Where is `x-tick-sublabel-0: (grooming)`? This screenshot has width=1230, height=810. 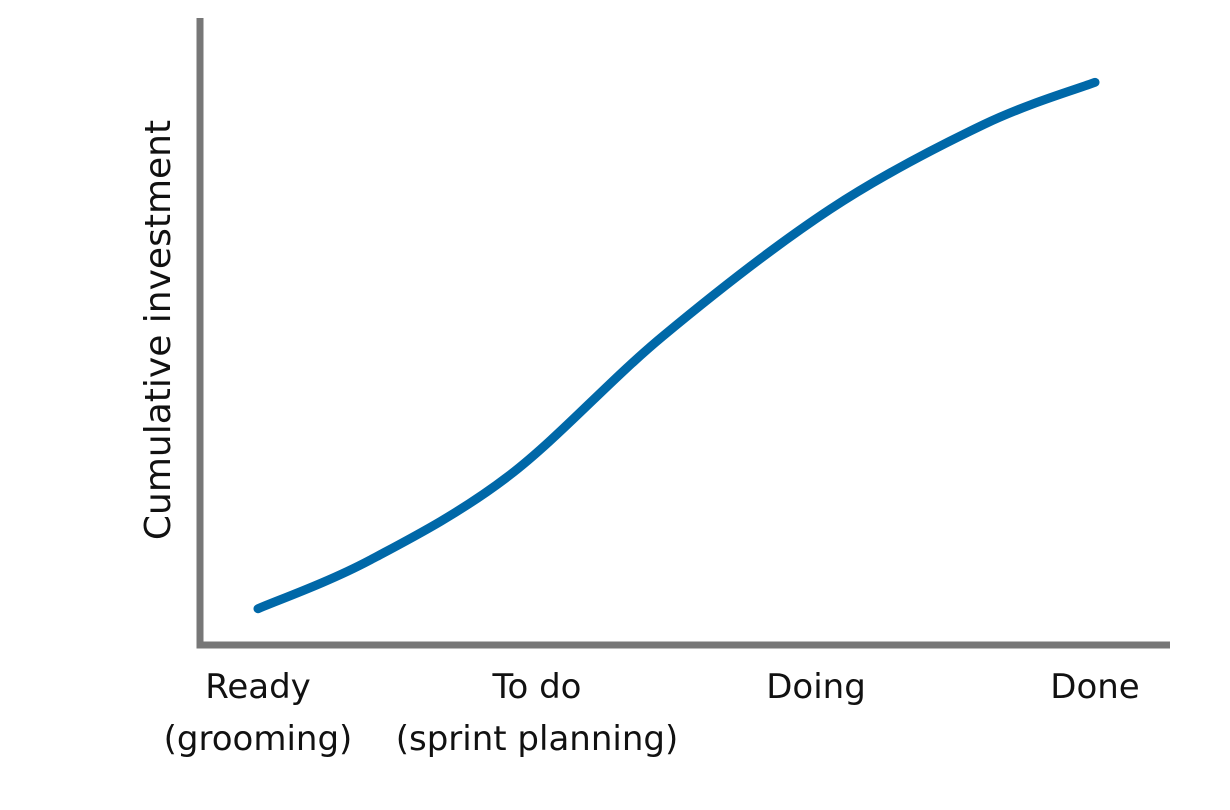
x-tick-sublabel-0: (grooming) is located at coordinates (258, 739).